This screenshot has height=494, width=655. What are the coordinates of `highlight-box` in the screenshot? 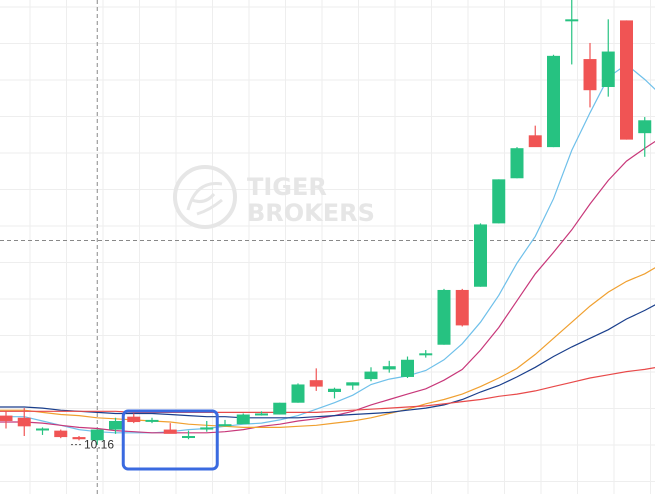 It's located at (170, 440).